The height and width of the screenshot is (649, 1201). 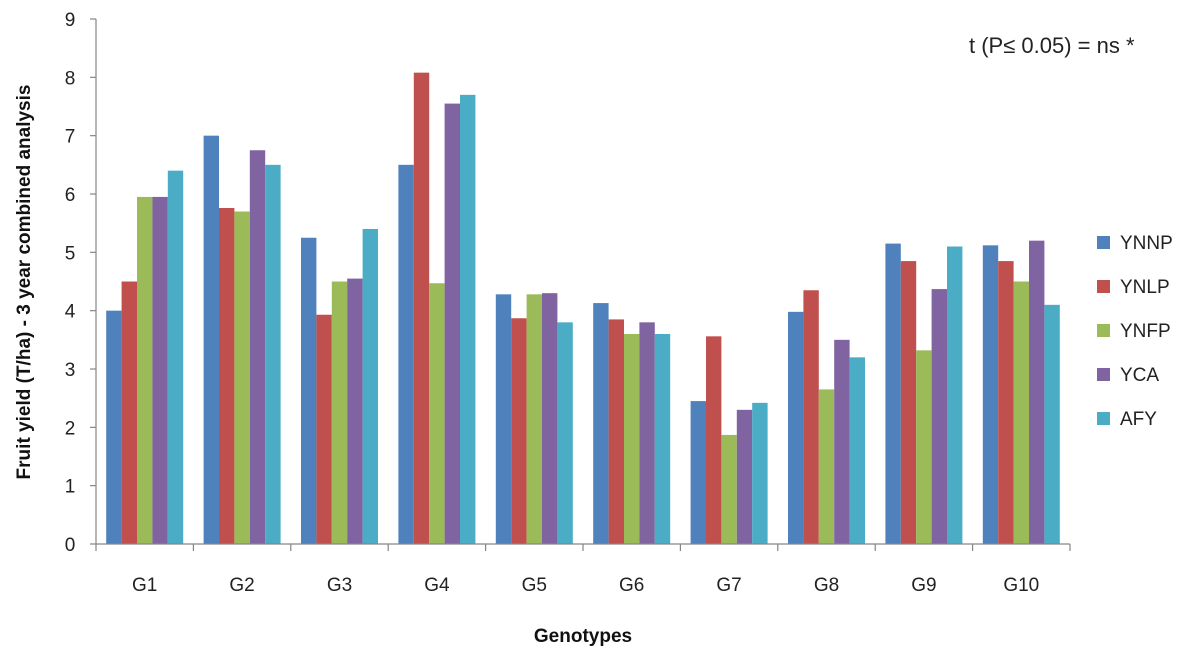 What do you see at coordinates (811, 417) in the screenshot?
I see `bar-ynlp-g8` at bounding box center [811, 417].